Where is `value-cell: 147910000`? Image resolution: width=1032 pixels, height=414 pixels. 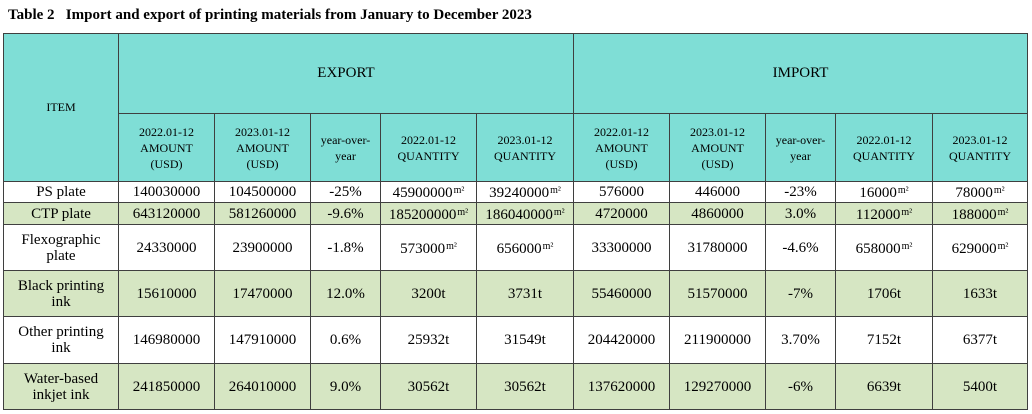 value-cell: 147910000 is located at coordinates (262, 340).